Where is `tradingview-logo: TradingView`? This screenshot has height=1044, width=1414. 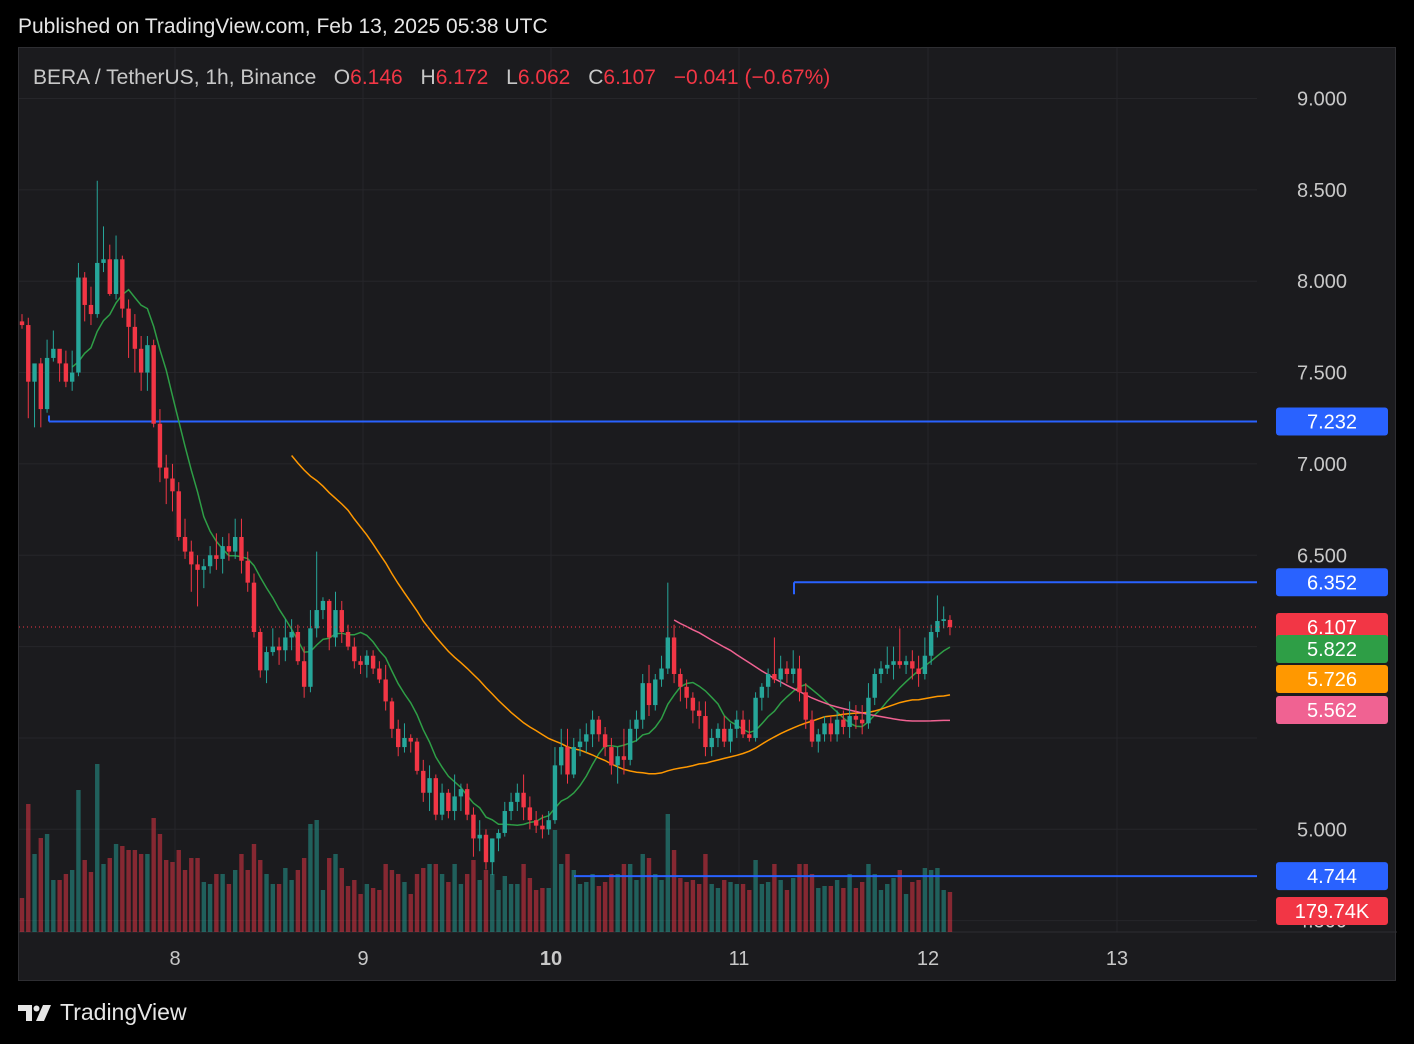
tradingview-logo: TradingView is located at coordinates (102, 1012).